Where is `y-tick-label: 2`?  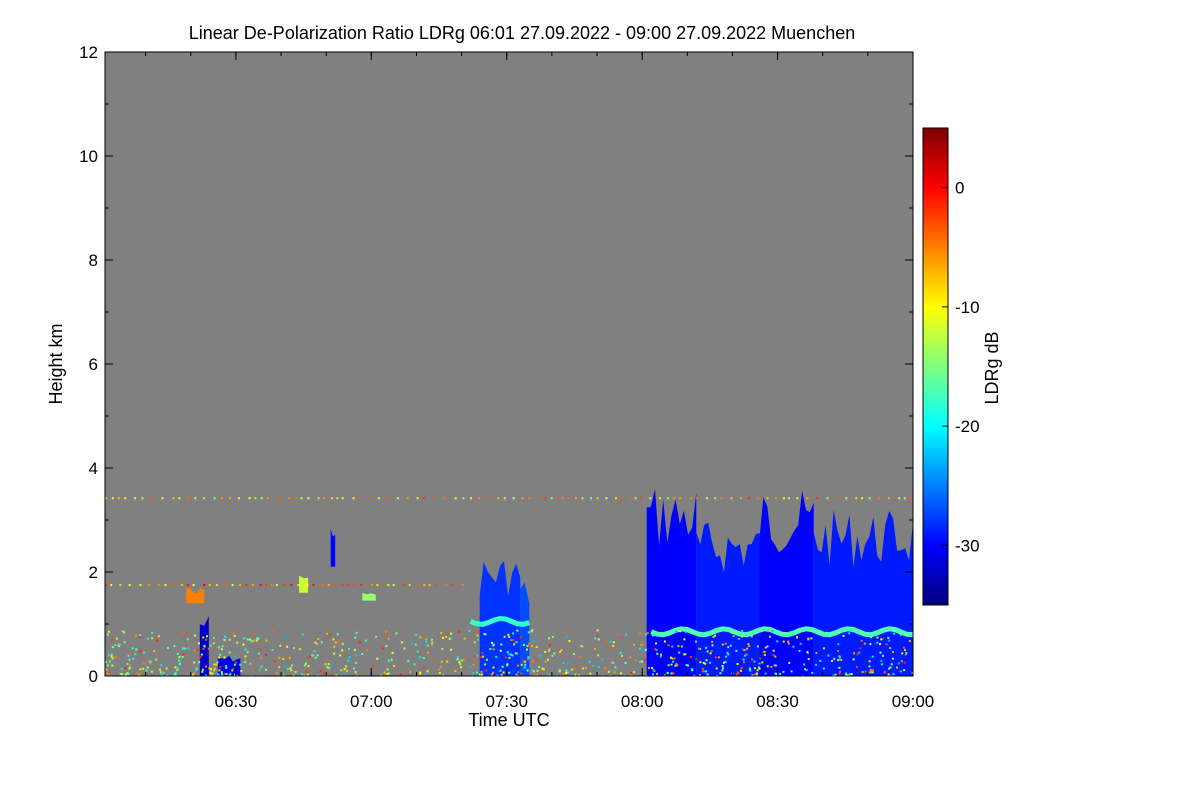 y-tick-label: 2 is located at coordinates (93, 572).